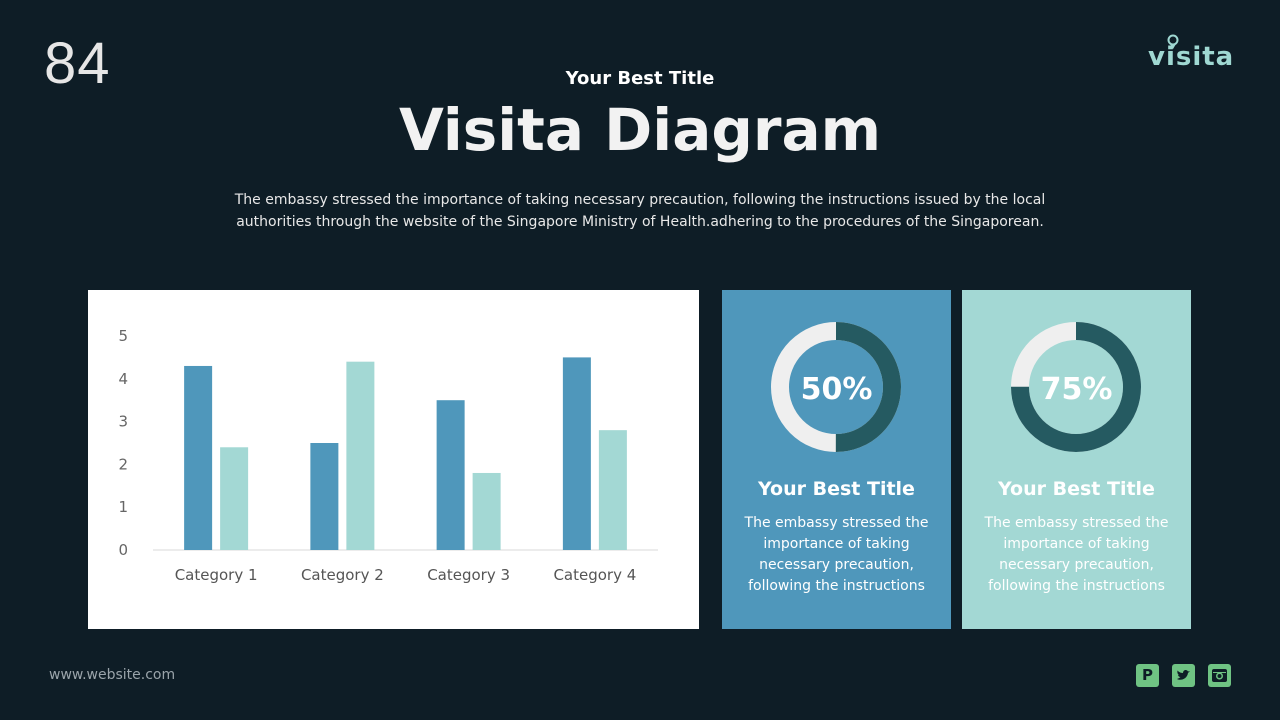 This screenshot has width=1280, height=720. What do you see at coordinates (1183, 675) in the screenshot?
I see `twitter-icon` at bounding box center [1183, 675].